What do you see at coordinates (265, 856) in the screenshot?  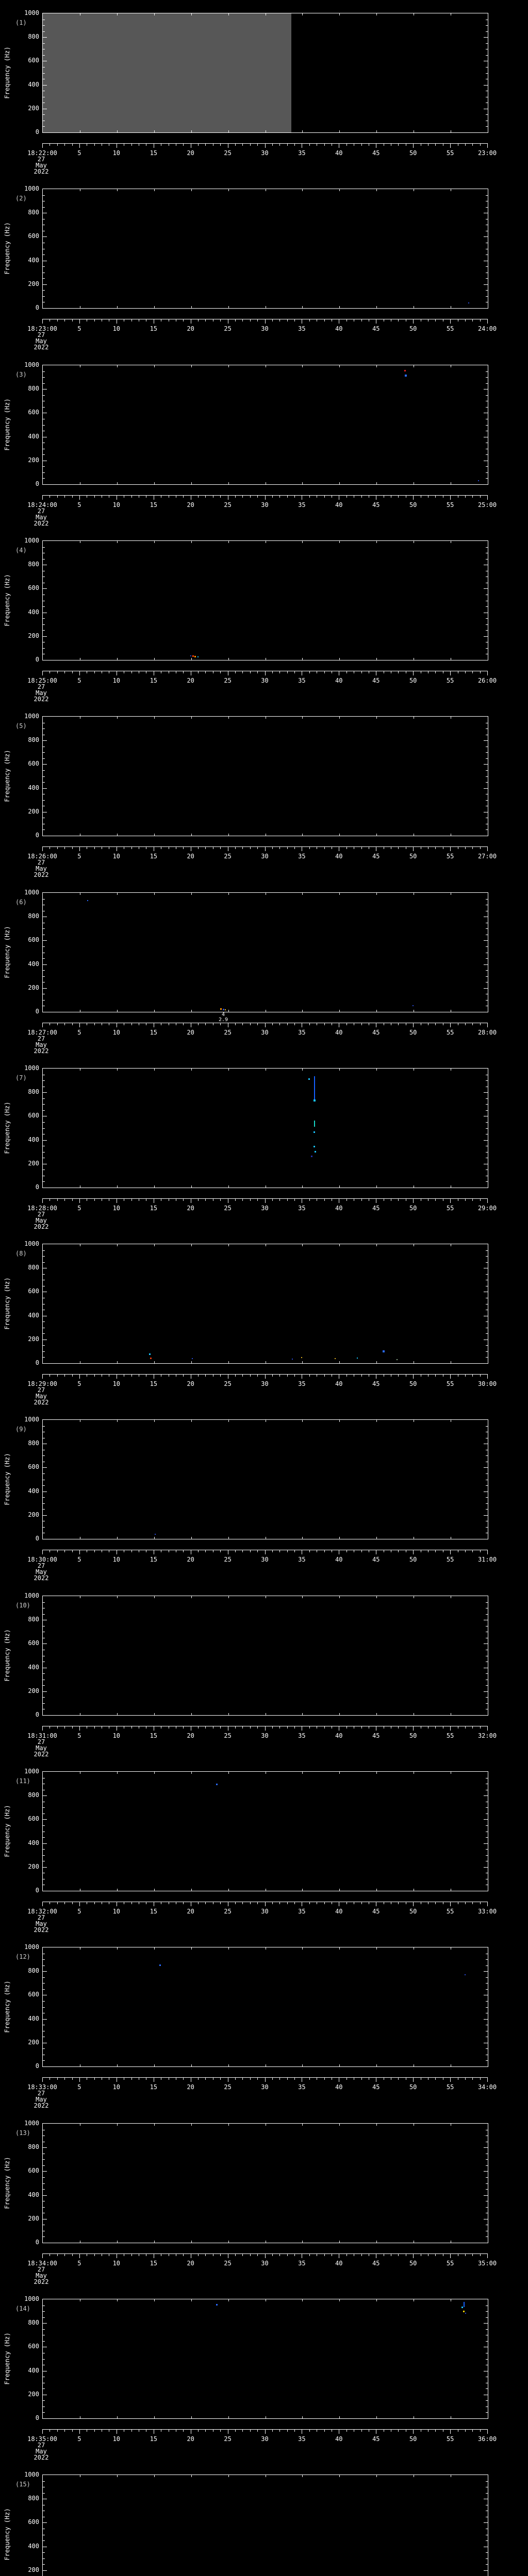 I see `x-tick-label: 30` at bounding box center [265, 856].